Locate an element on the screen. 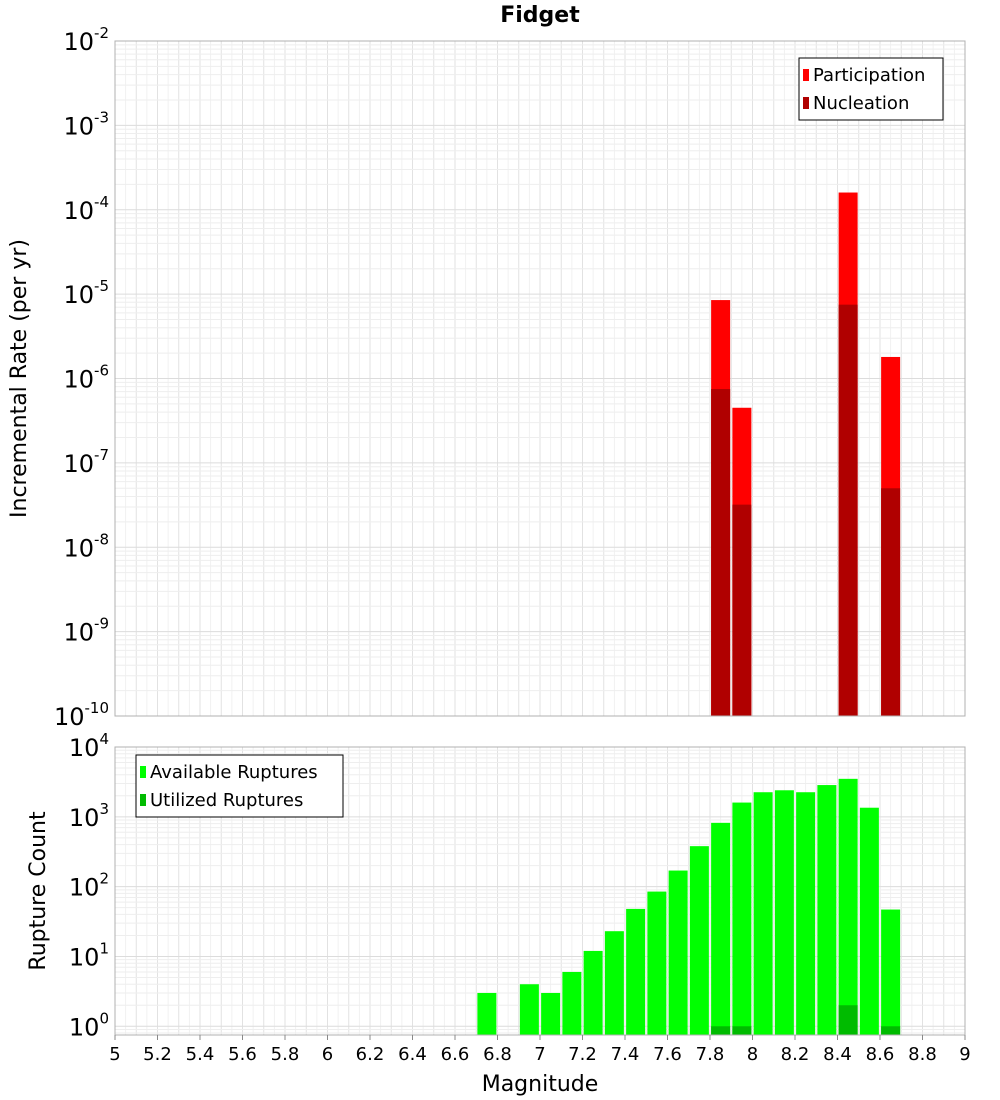  x-axis-label: Magnitude is located at coordinates (540, 1084).